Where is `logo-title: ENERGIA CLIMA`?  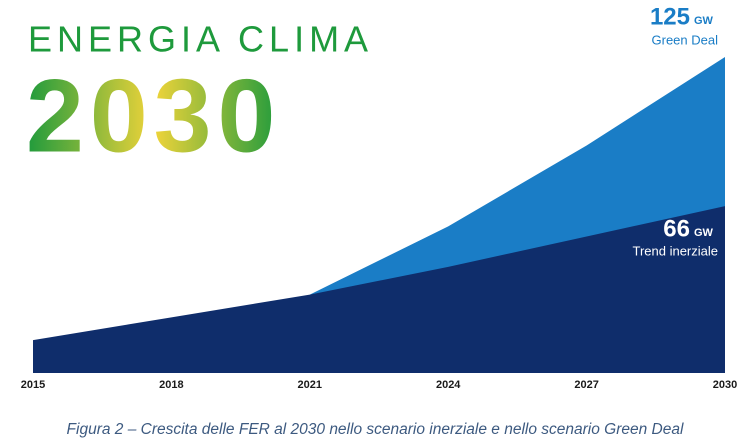
logo-title: ENERGIA CLIMA is located at coordinates (200, 39).